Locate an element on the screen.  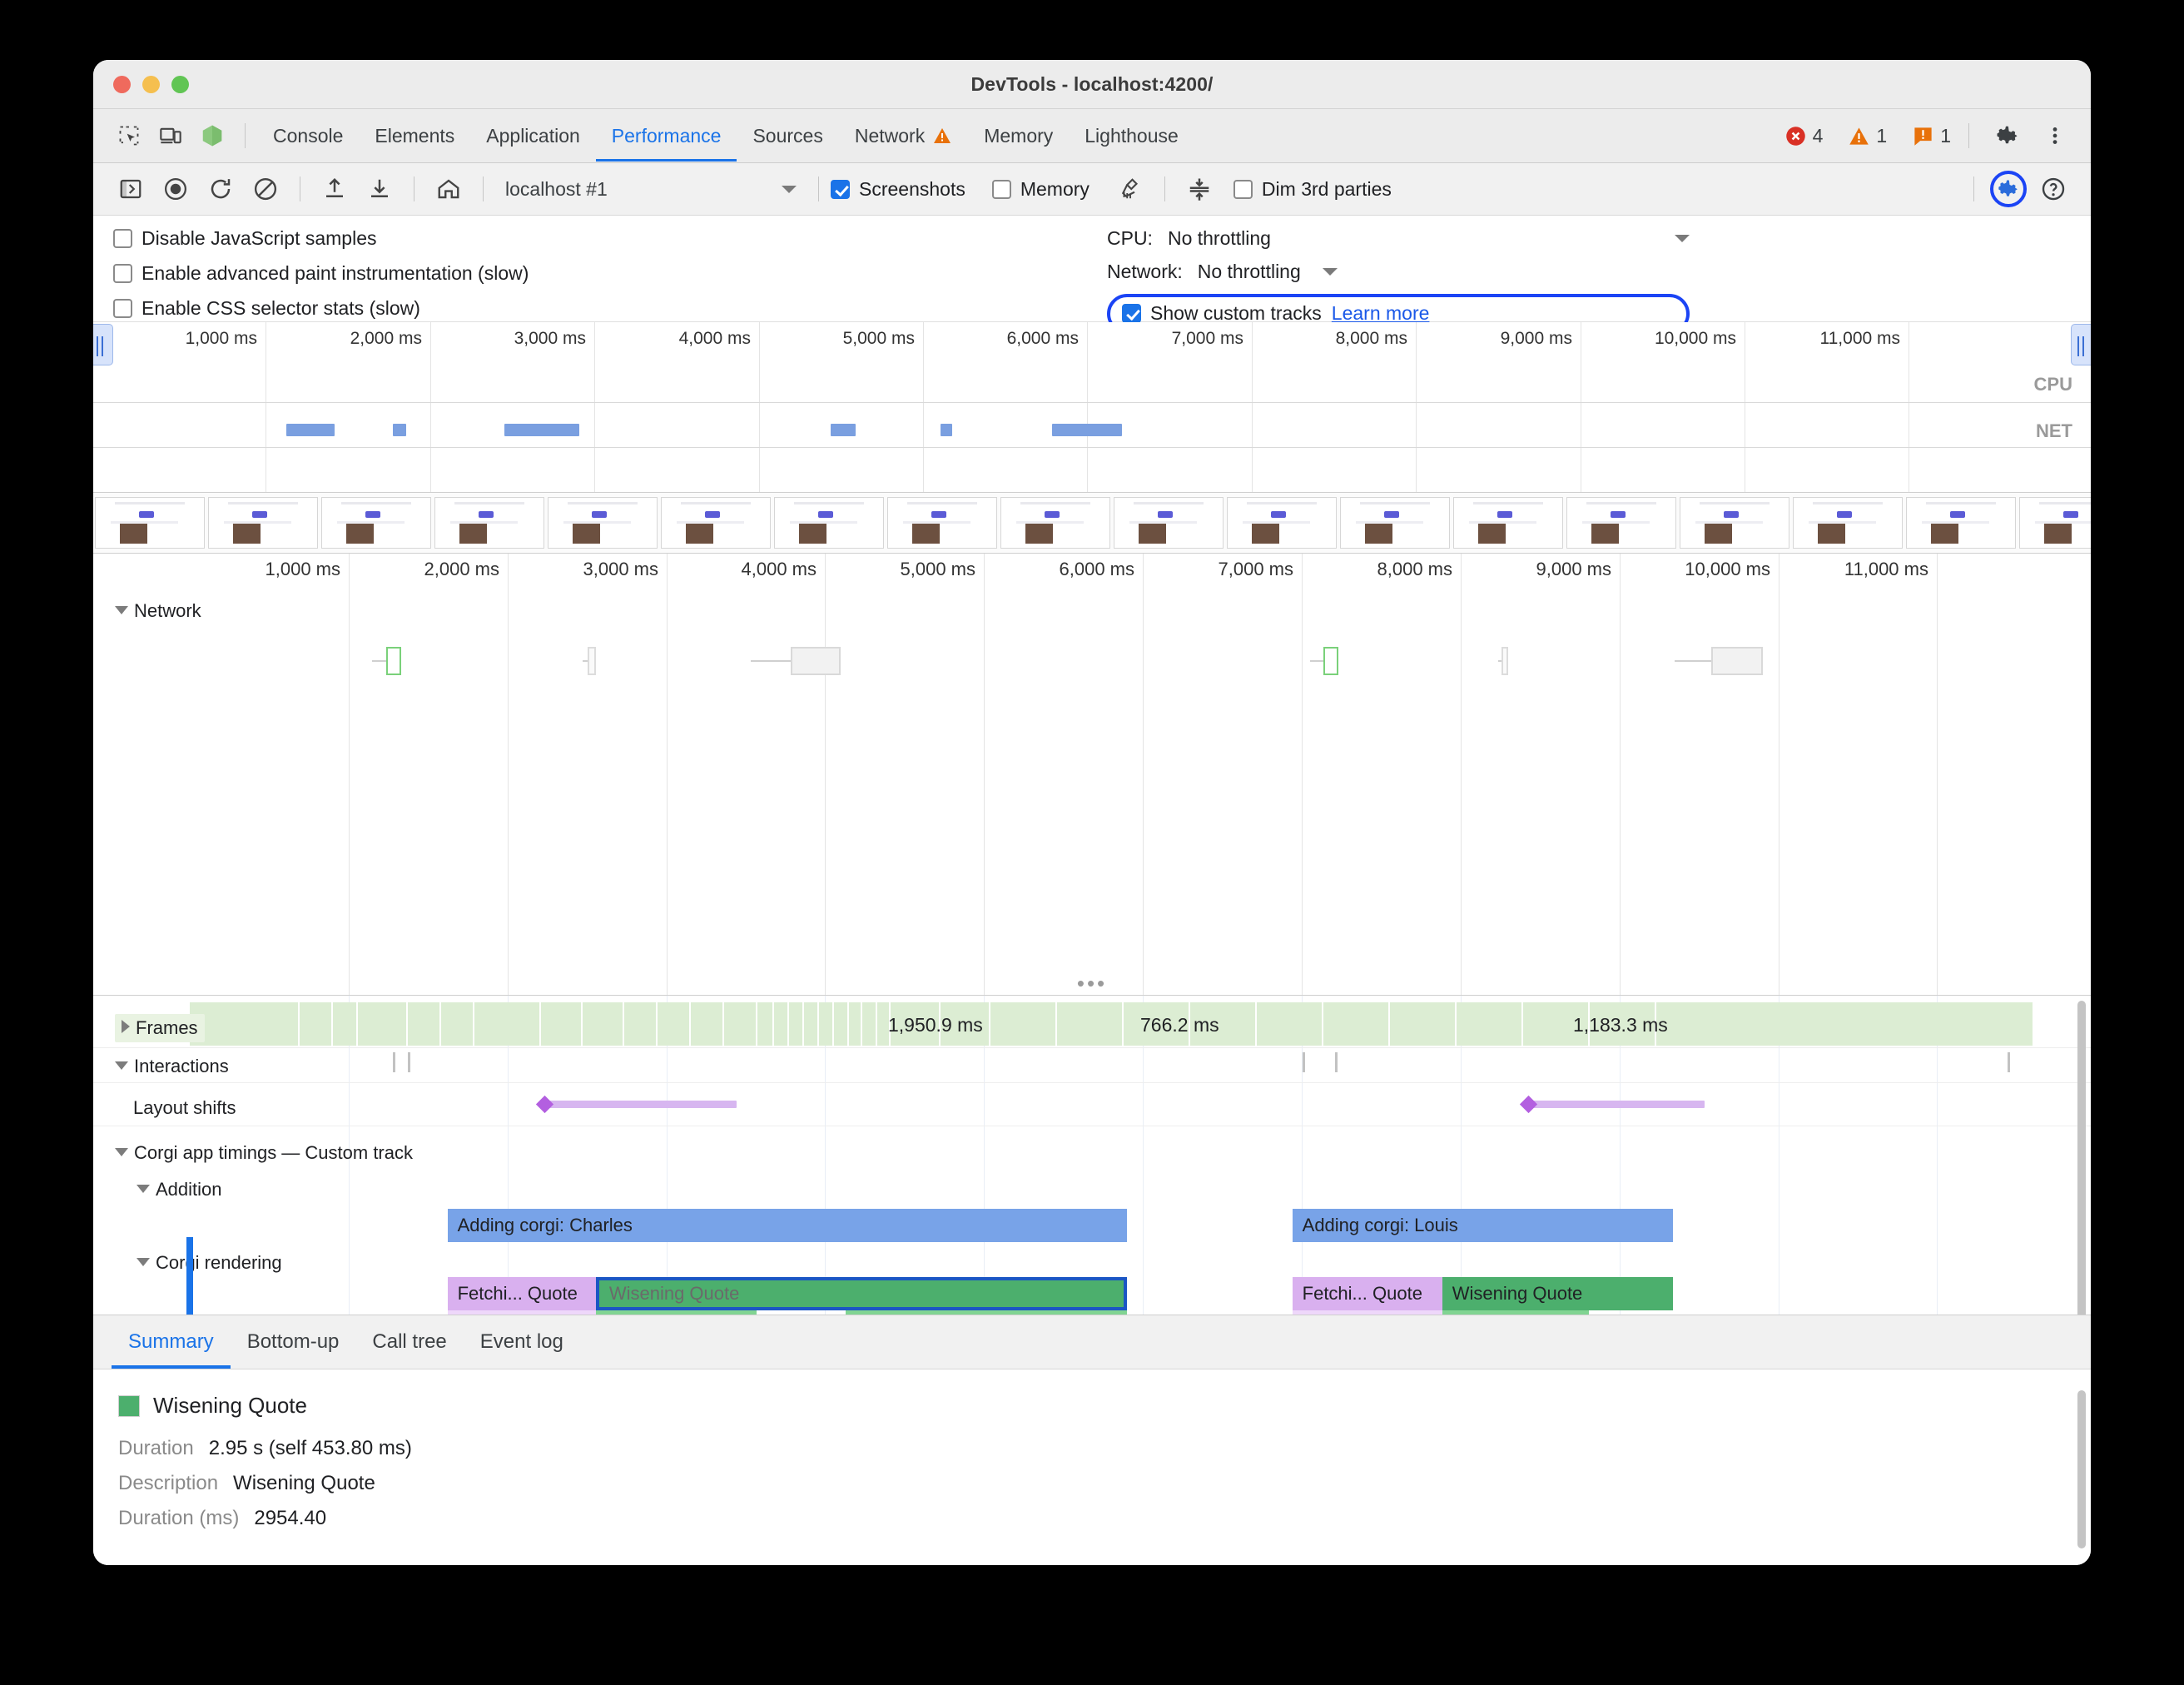
capture-settings-gear-icon is located at coordinates (2008, 189).